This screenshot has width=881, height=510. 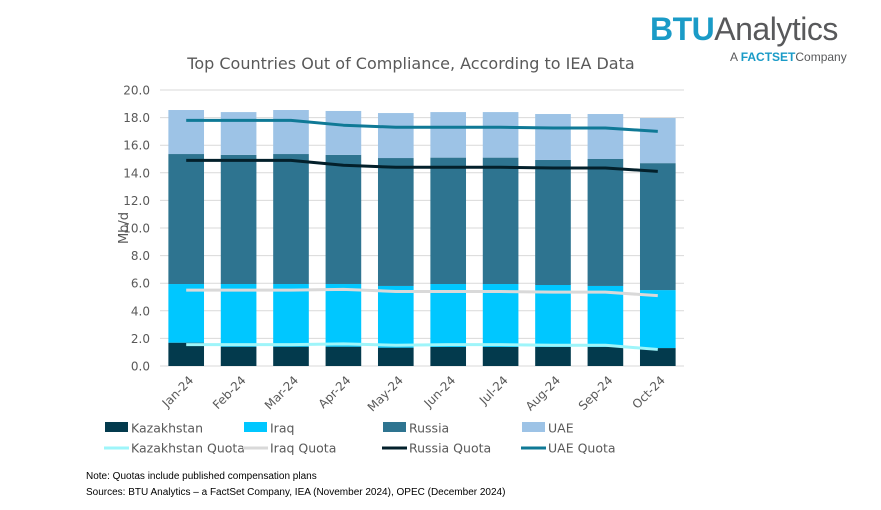 What do you see at coordinates (136, 201) in the screenshot?
I see `y-tick-label: 12.0` at bounding box center [136, 201].